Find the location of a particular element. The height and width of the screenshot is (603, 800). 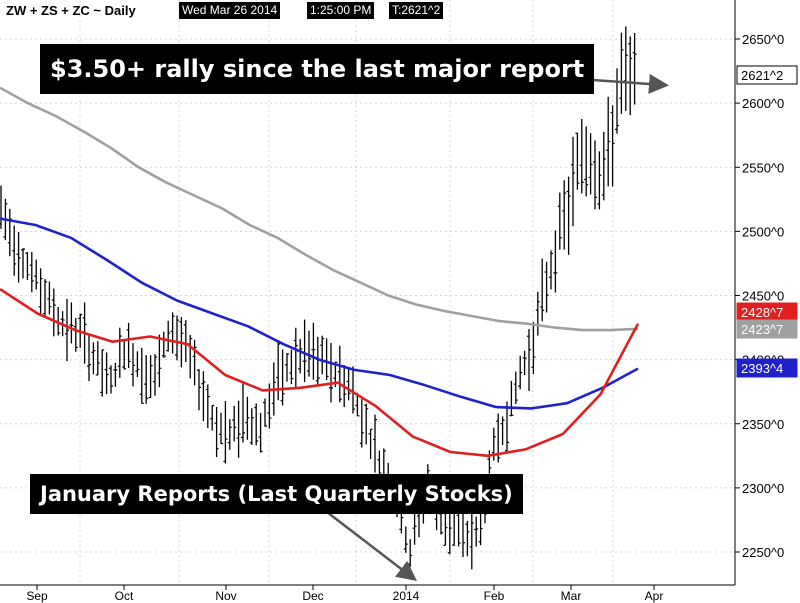

header-last-price: T:2621^2 is located at coordinates (416, 10).